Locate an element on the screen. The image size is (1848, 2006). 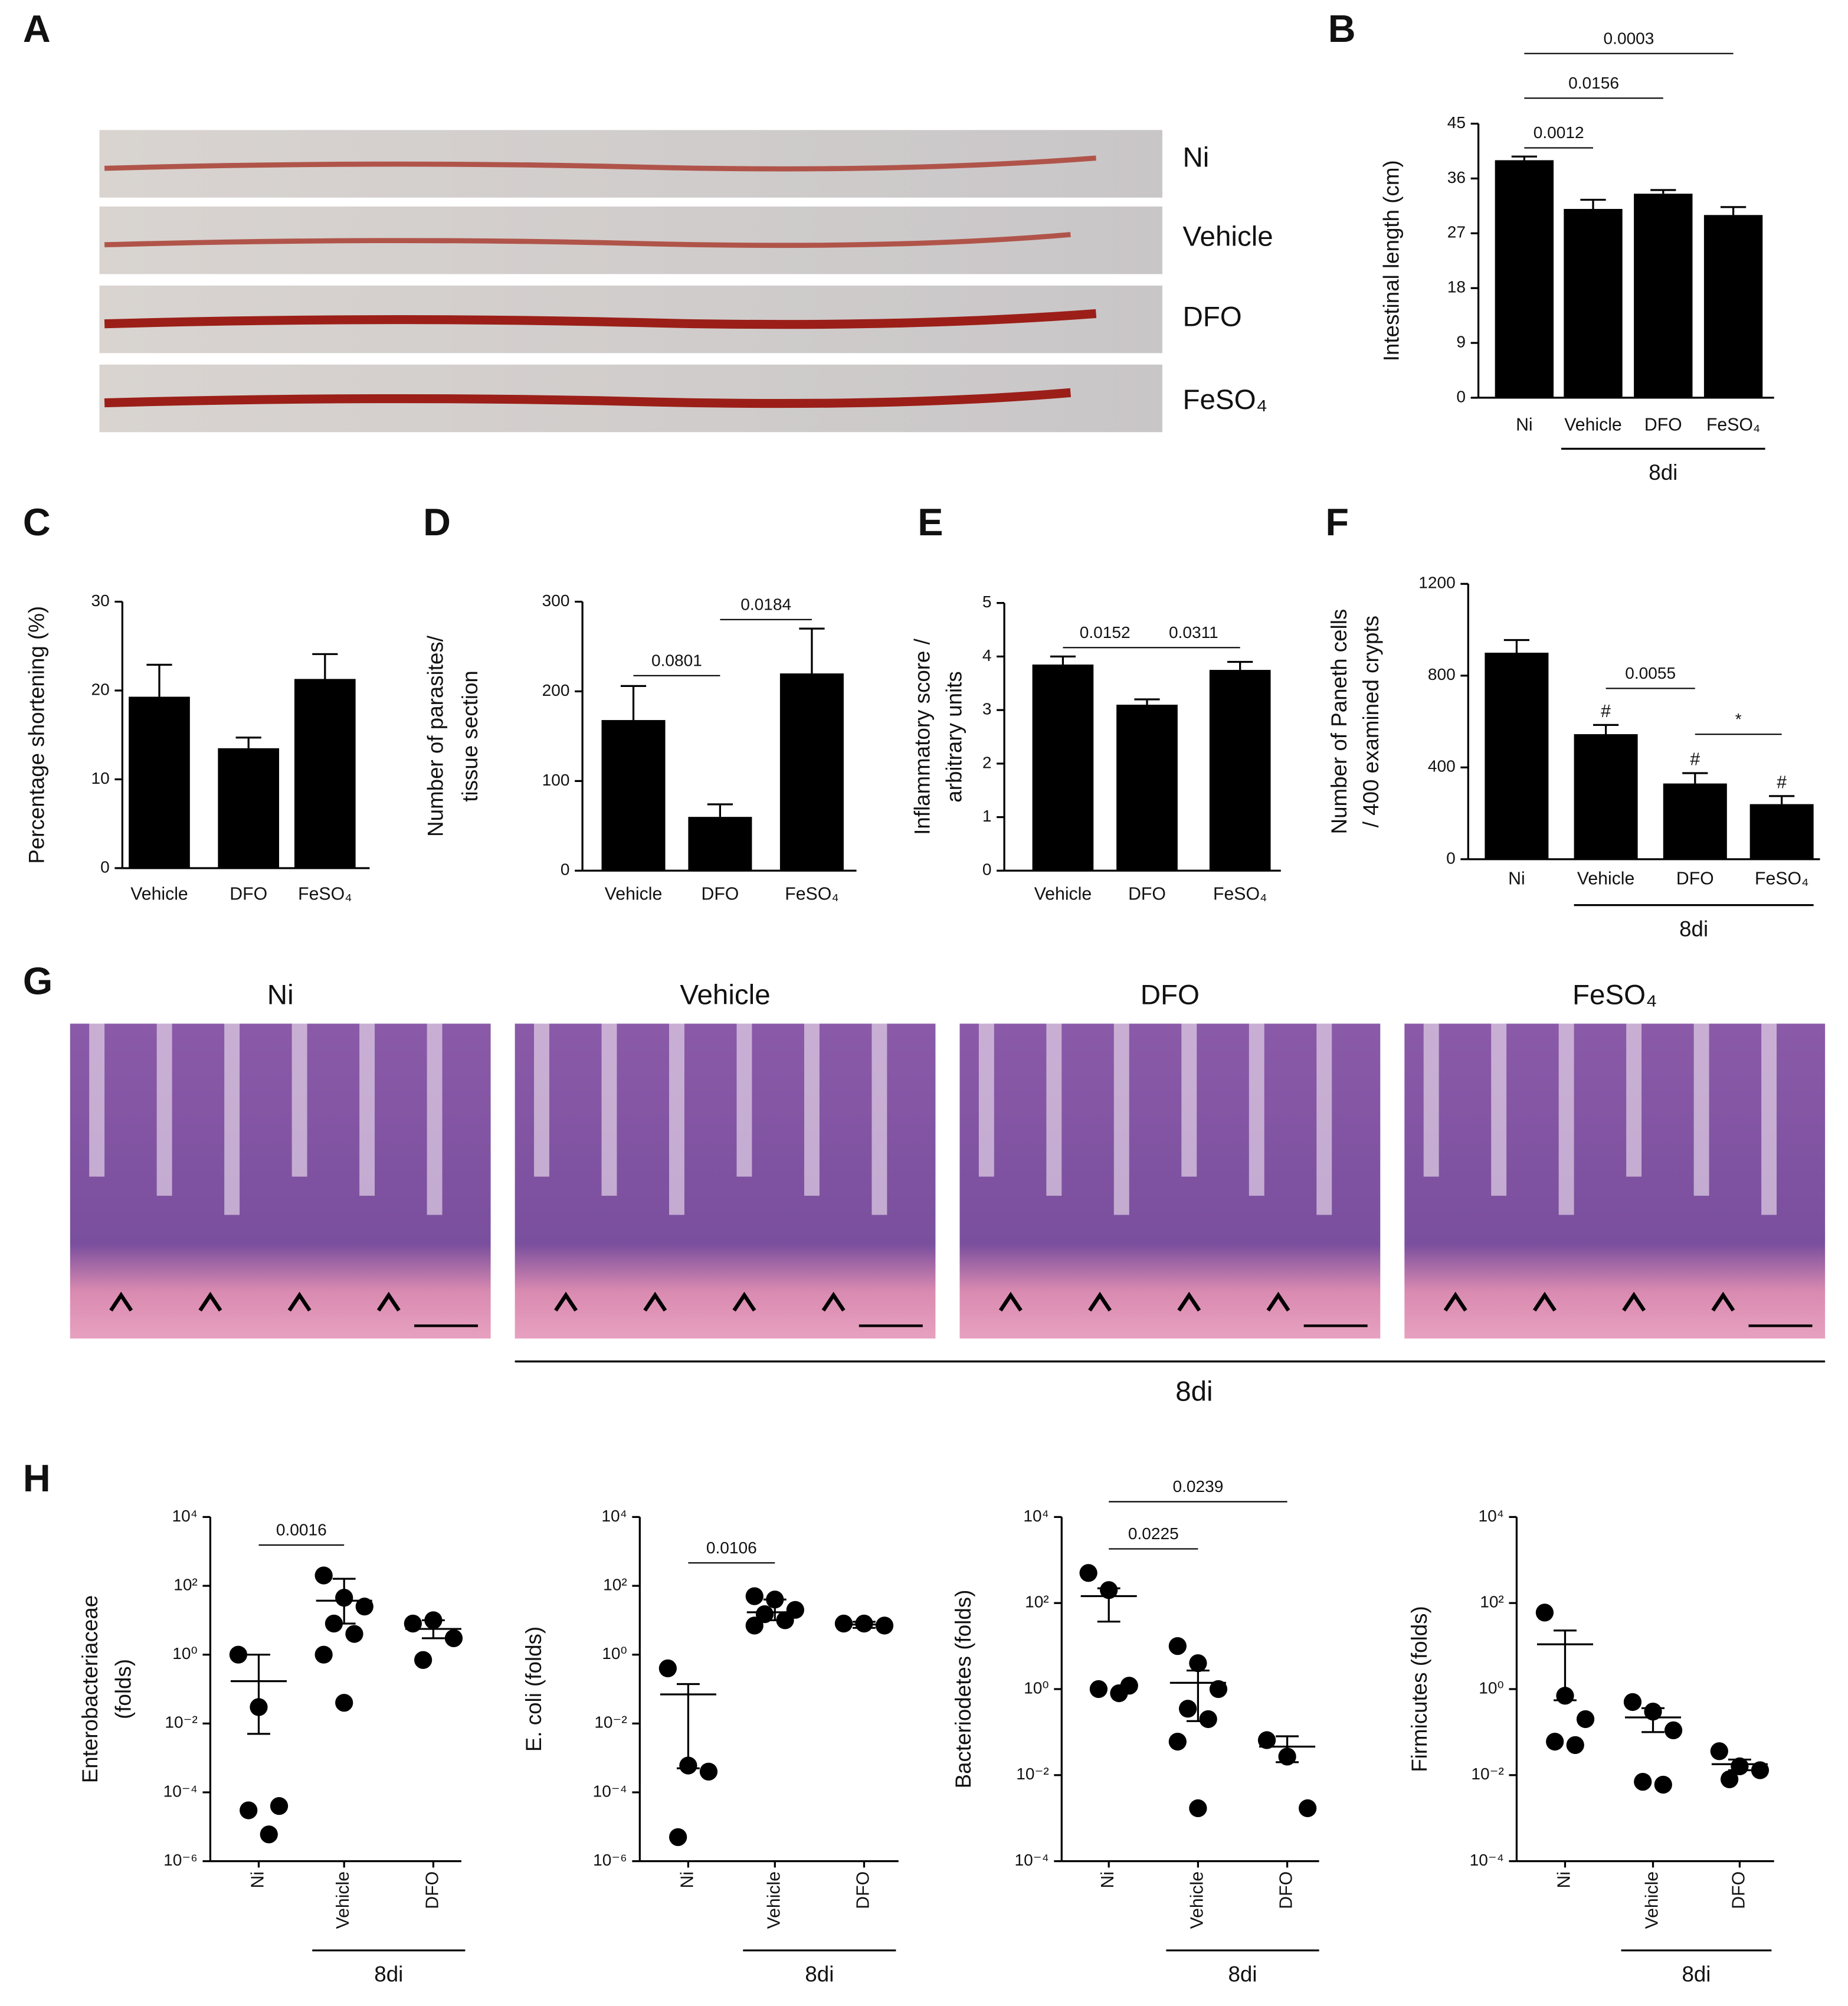
y-axis-title: Number of Paneth cells is located at coordinates (1339, 722).